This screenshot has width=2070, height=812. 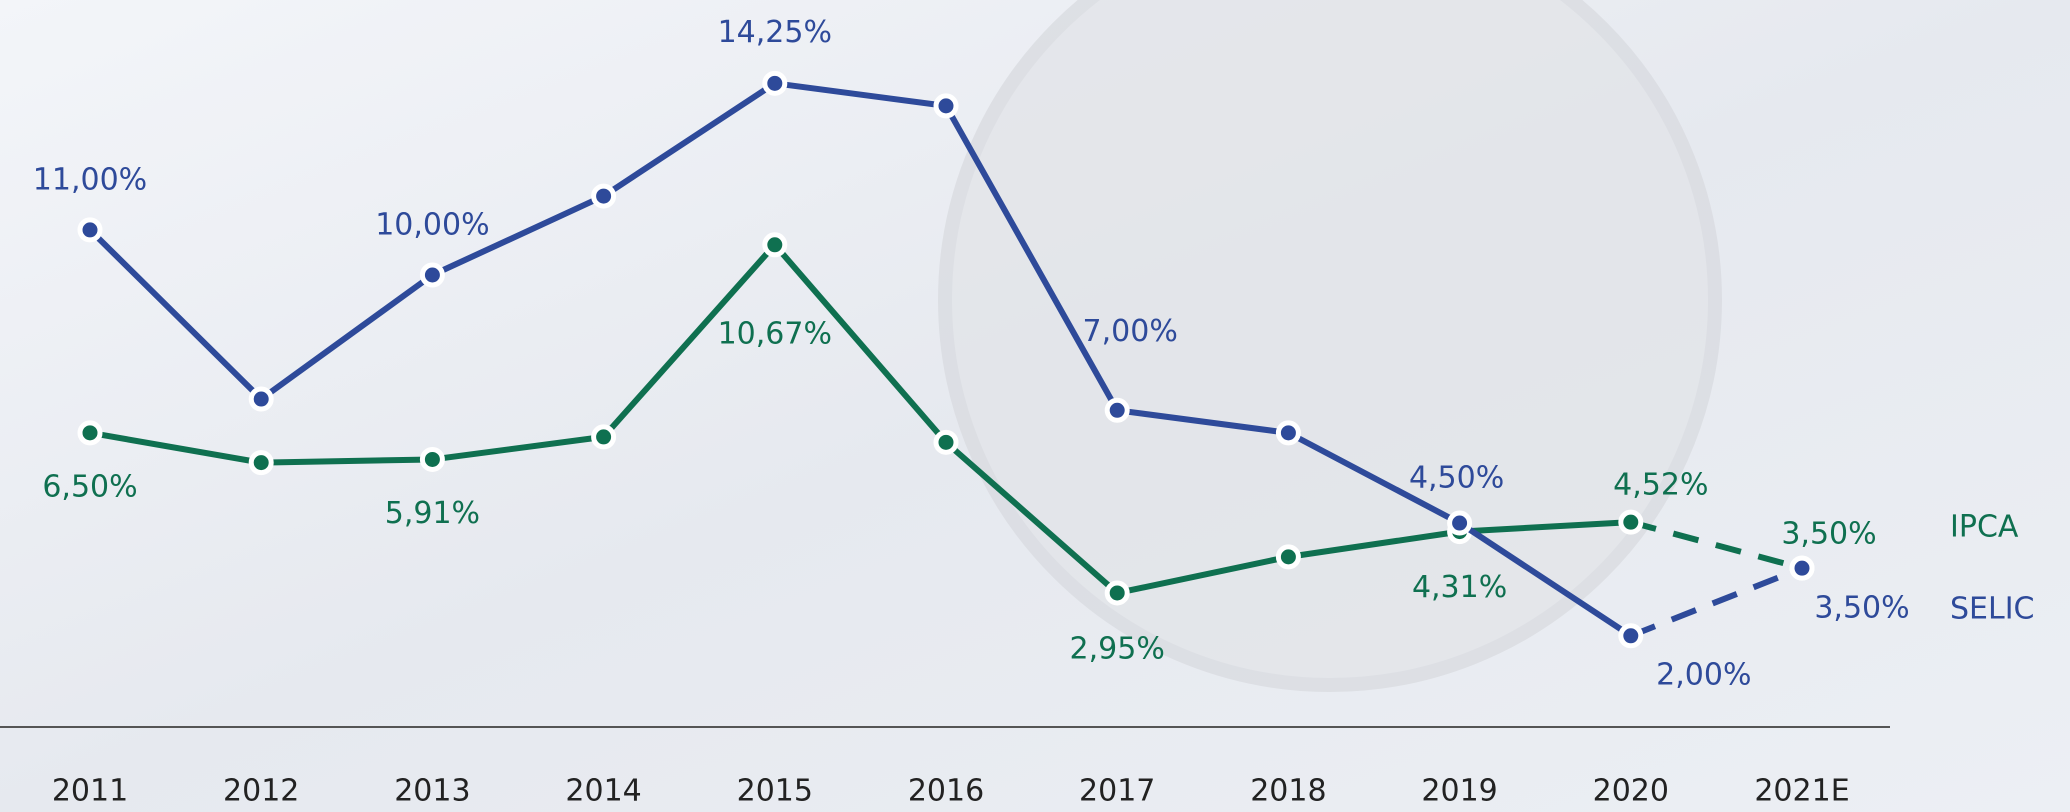 I want to click on data-label: 10,67%, so click(x=775, y=333).